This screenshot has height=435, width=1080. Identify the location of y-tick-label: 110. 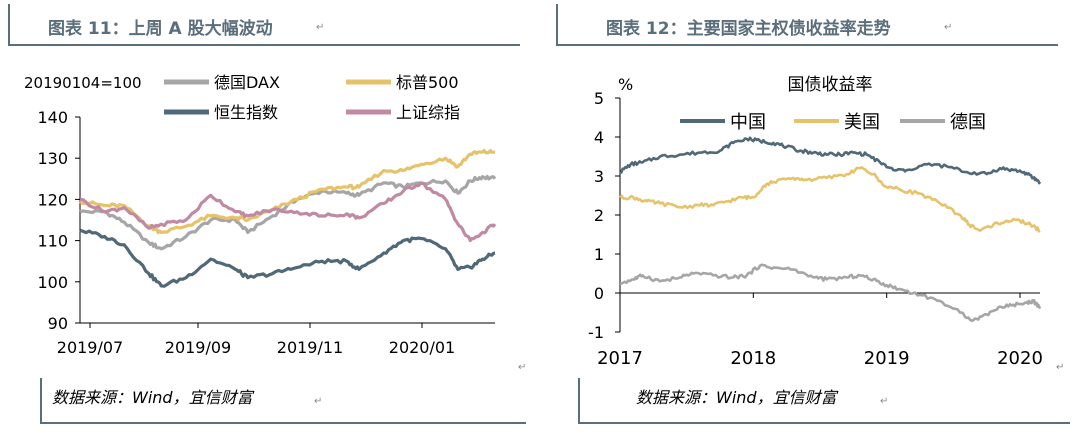
(52, 241).